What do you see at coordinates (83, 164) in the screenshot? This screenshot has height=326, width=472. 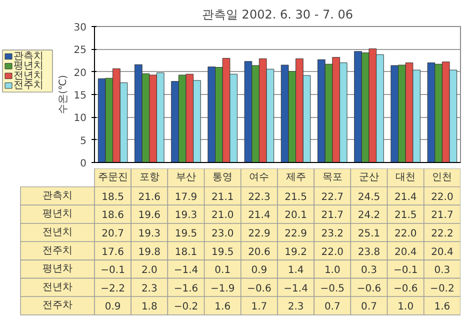 I see `y-tick-label: 0` at bounding box center [83, 164].